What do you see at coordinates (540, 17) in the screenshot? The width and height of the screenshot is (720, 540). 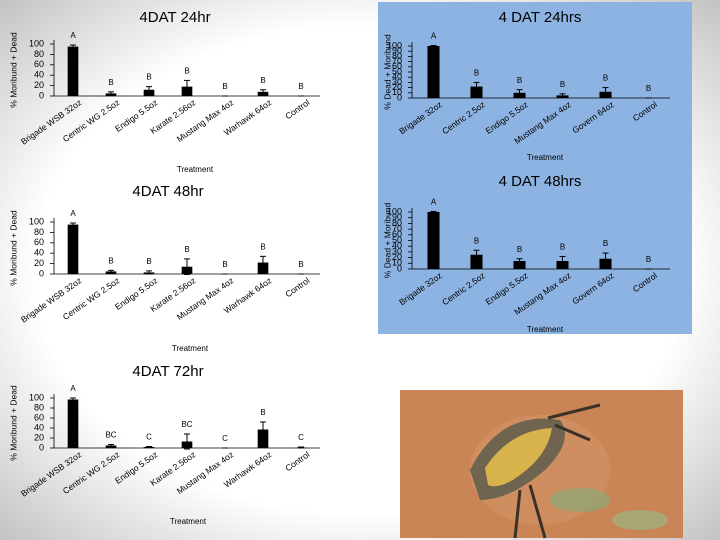 I see `chart-title: 4 DAT 24hrs` at bounding box center [540, 17].